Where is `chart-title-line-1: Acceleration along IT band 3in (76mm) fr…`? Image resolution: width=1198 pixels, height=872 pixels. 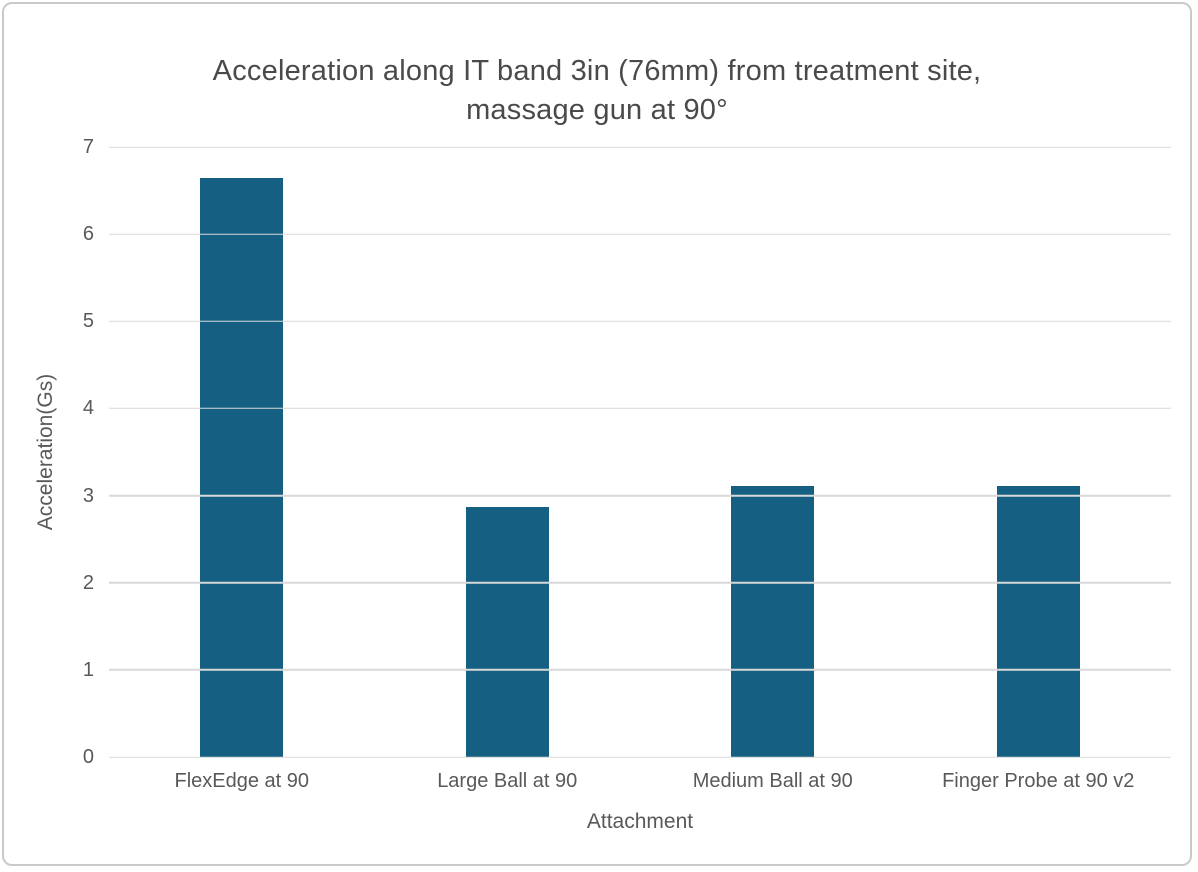
chart-title-line-1: Acceleration along IT band 3in (76mm) fr… is located at coordinates (597, 71).